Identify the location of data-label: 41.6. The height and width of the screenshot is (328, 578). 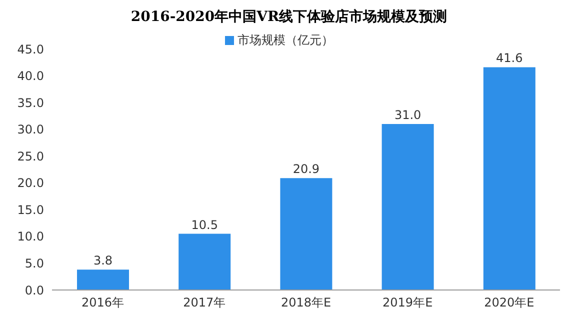
(509, 58).